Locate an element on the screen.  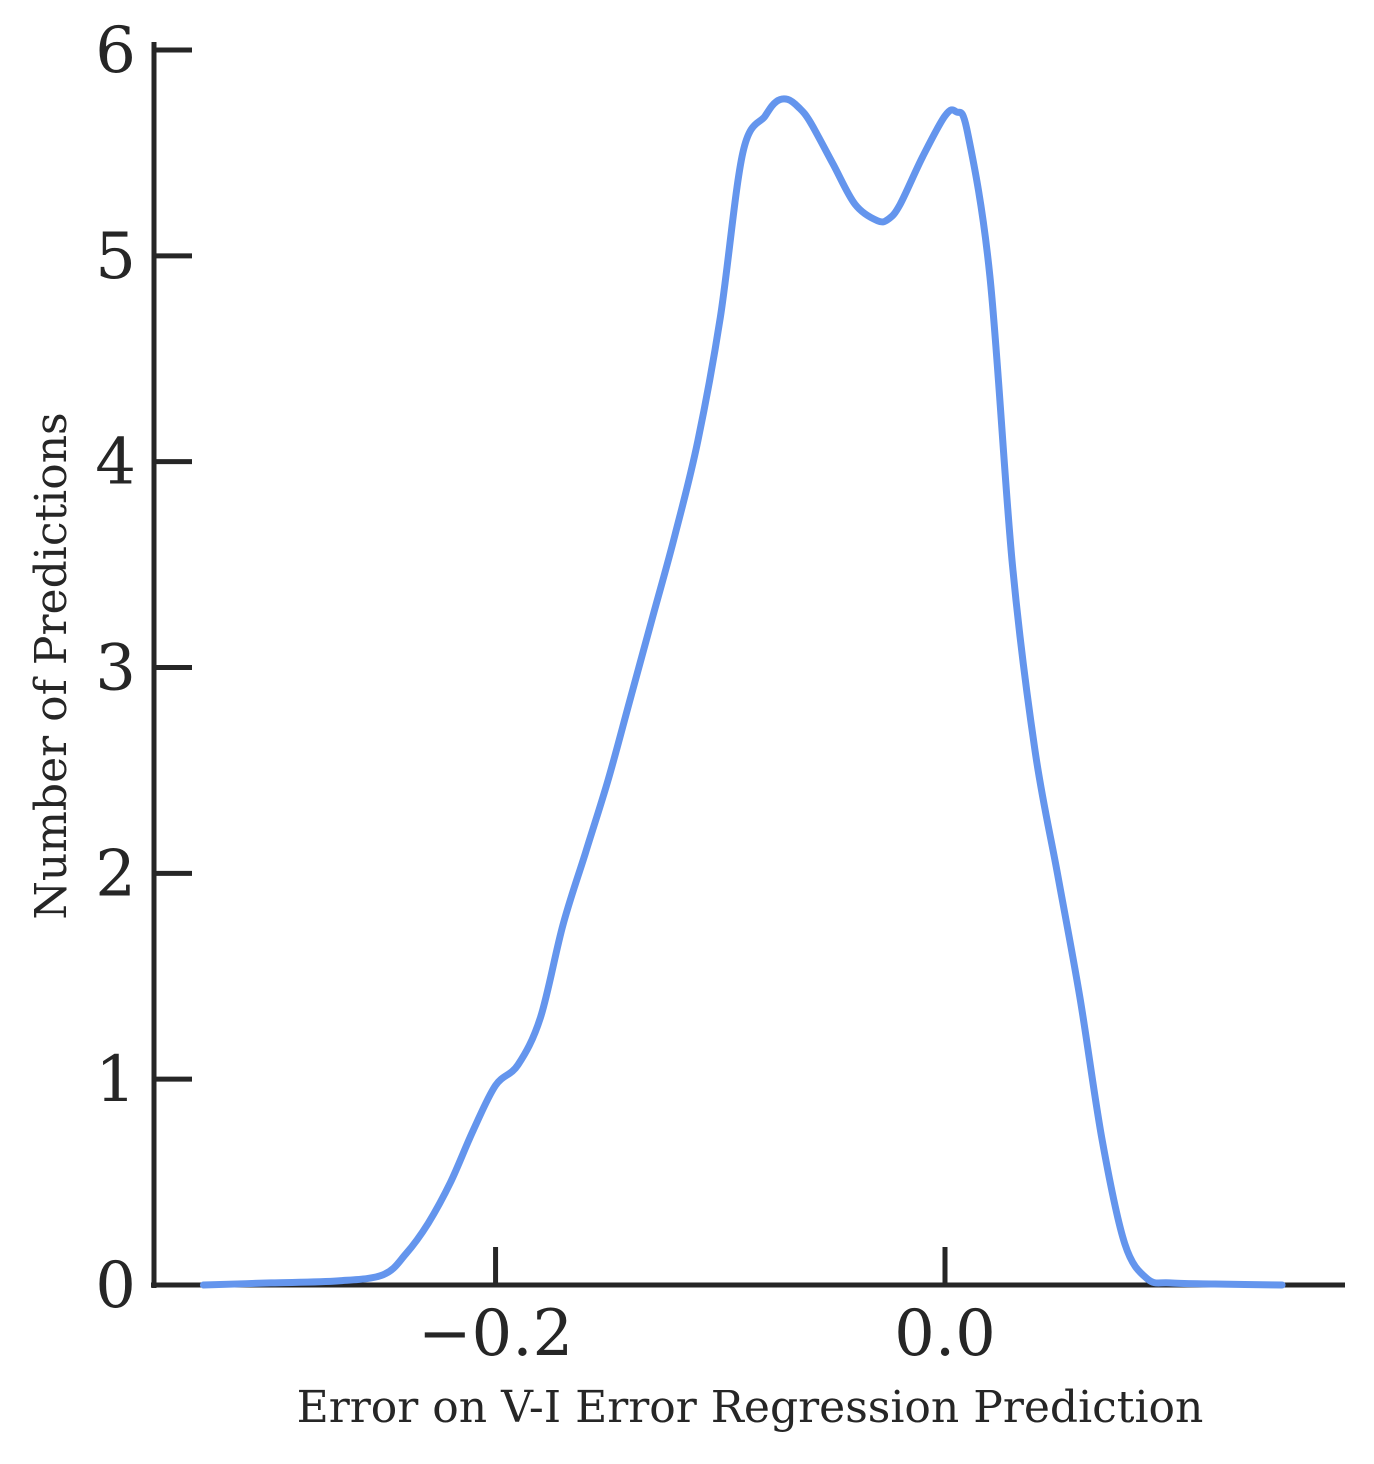
y-axis-label: Number of Predictions is located at coordinates (51, 665).